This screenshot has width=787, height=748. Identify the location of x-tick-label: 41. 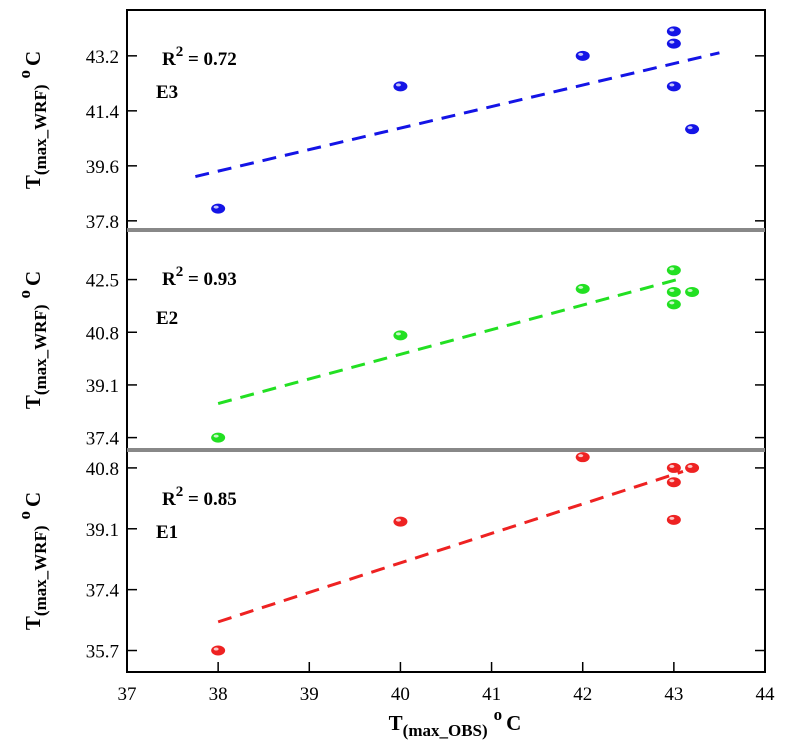
(491, 694).